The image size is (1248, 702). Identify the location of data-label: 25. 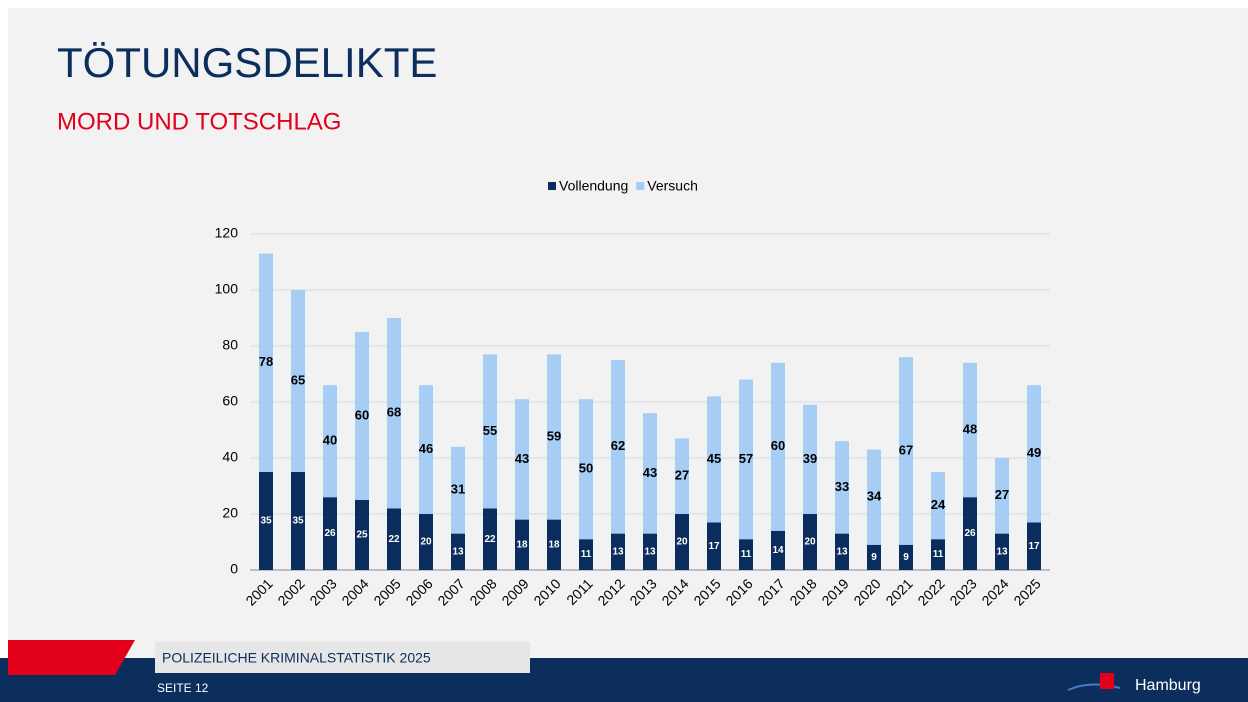
(362, 535).